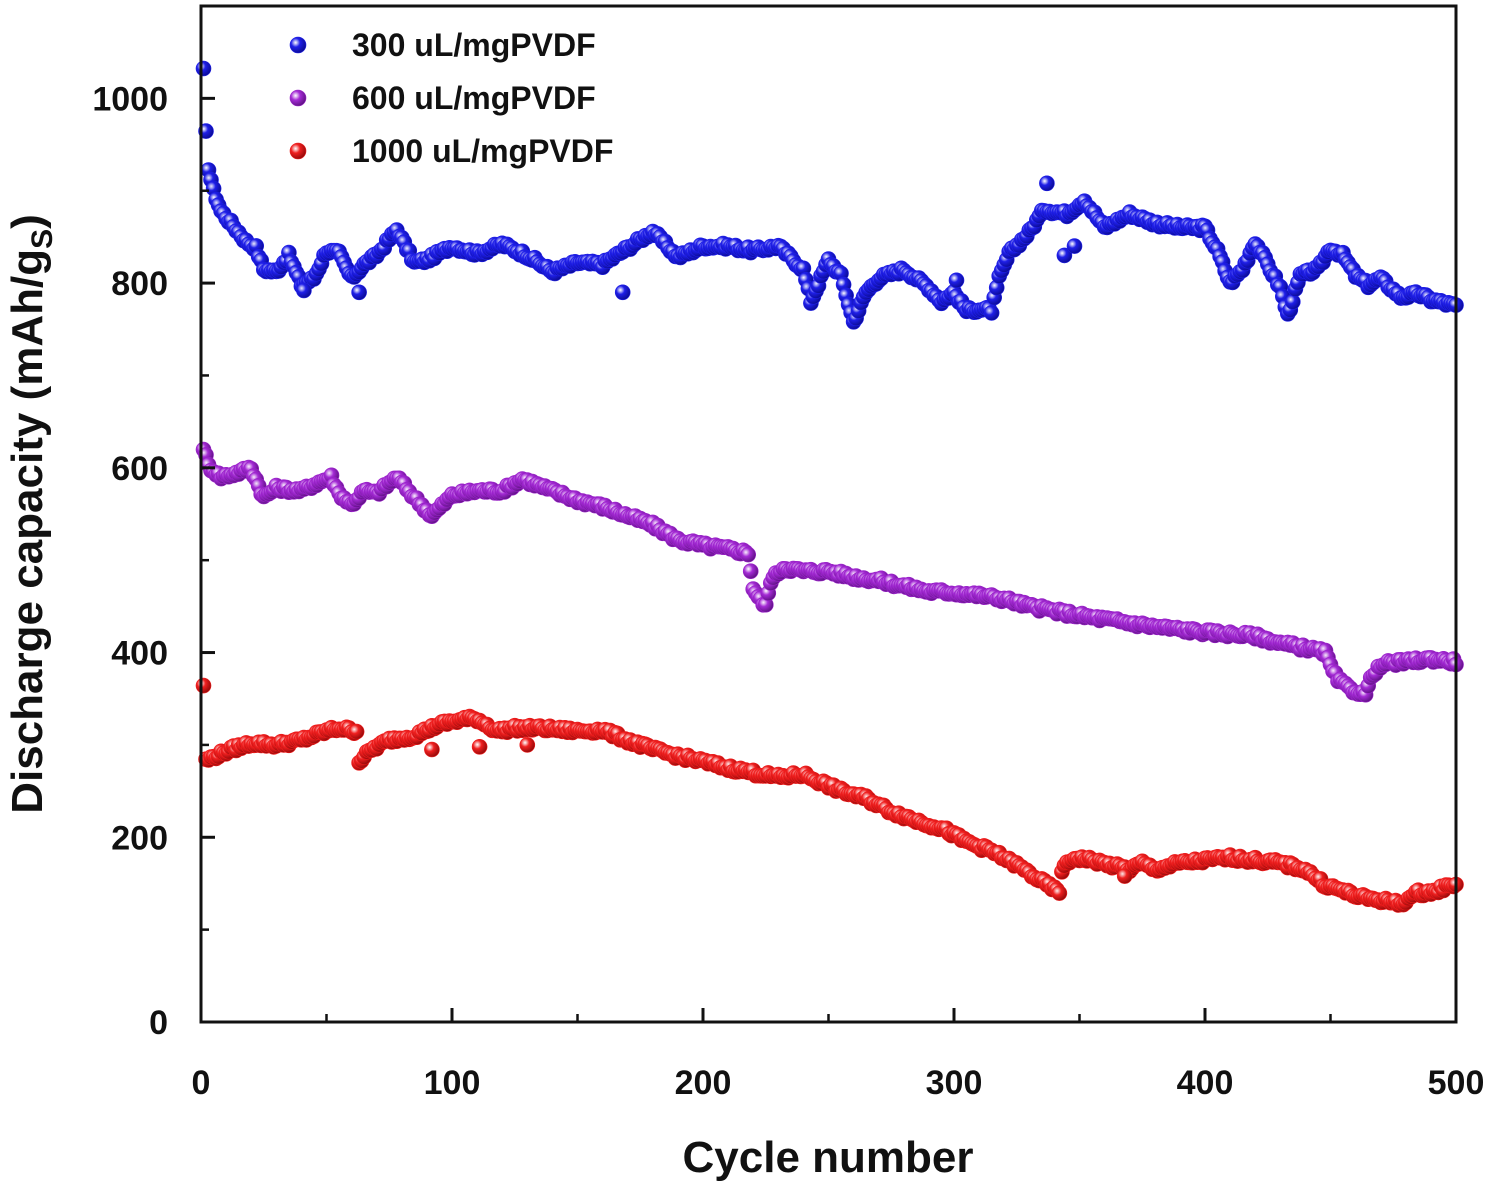 The width and height of the screenshot is (1493, 1188). I want to click on x-axis-ticks: 0 100 200 300 400 500, so click(838, 1055).